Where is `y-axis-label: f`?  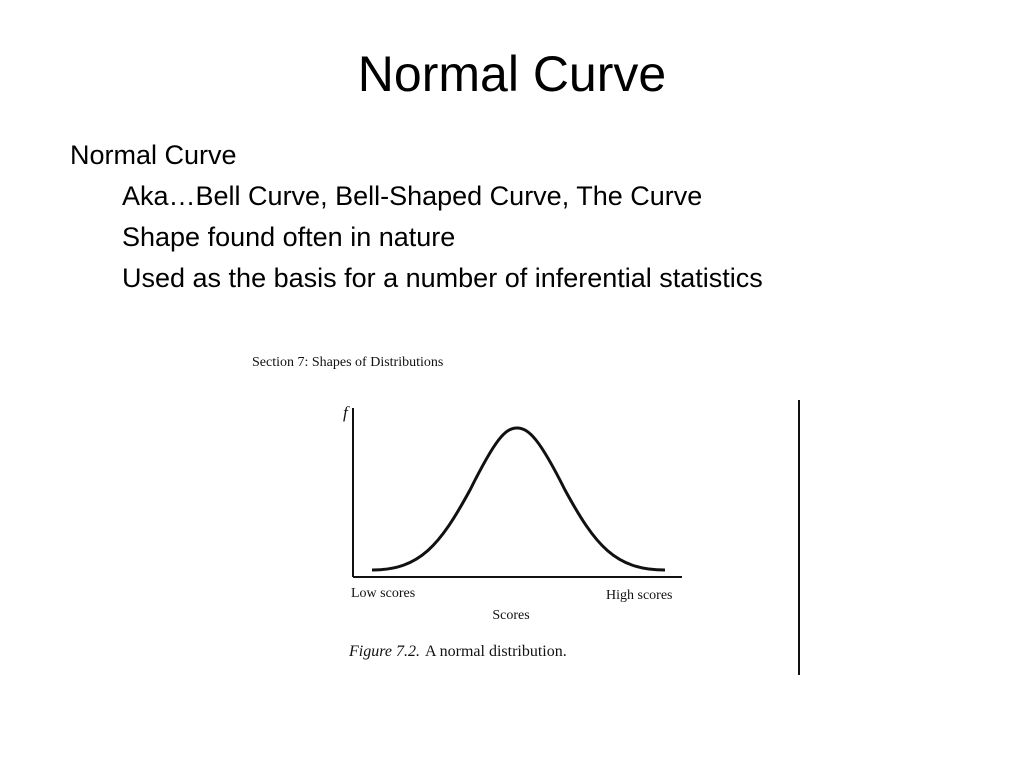 y-axis-label: f is located at coordinates (346, 412).